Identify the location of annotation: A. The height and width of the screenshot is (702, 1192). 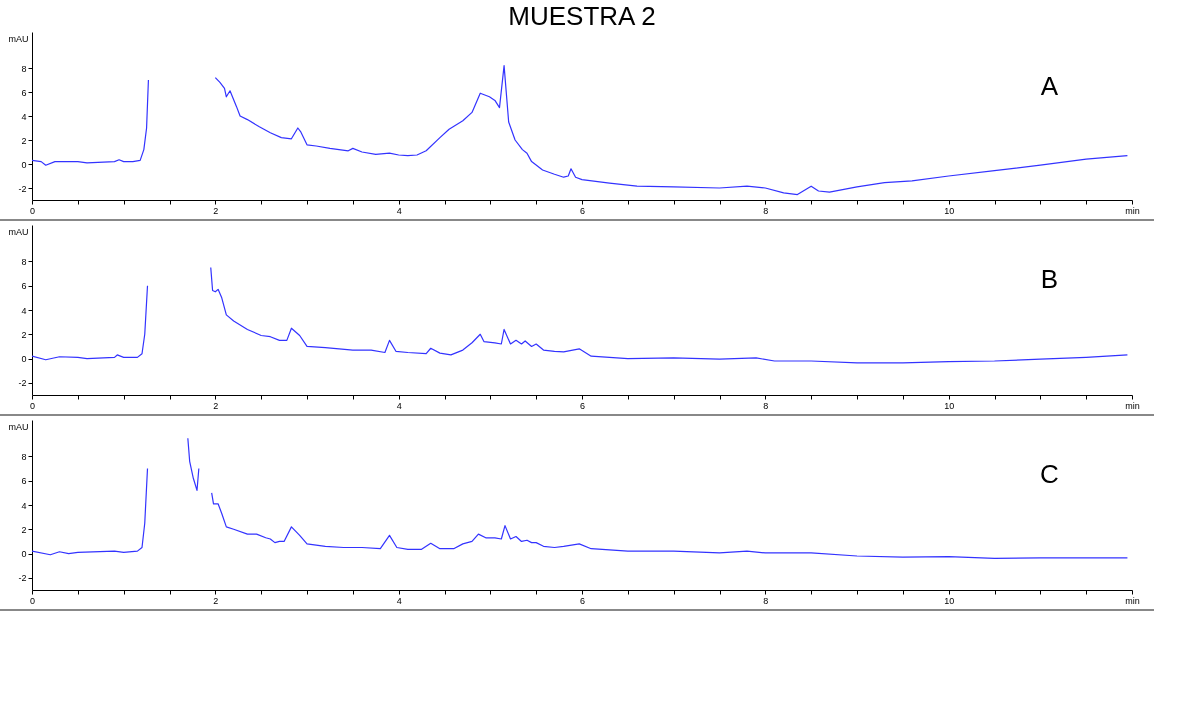
(1049, 86).